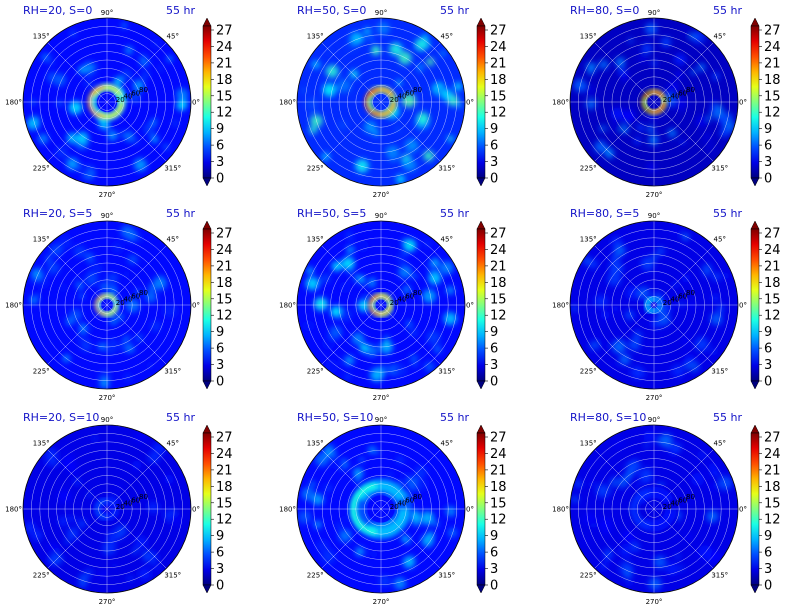 The height and width of the screenshot is (612, 785). I want to click on panel-title: RH=50, S=0, so click(331, 10).